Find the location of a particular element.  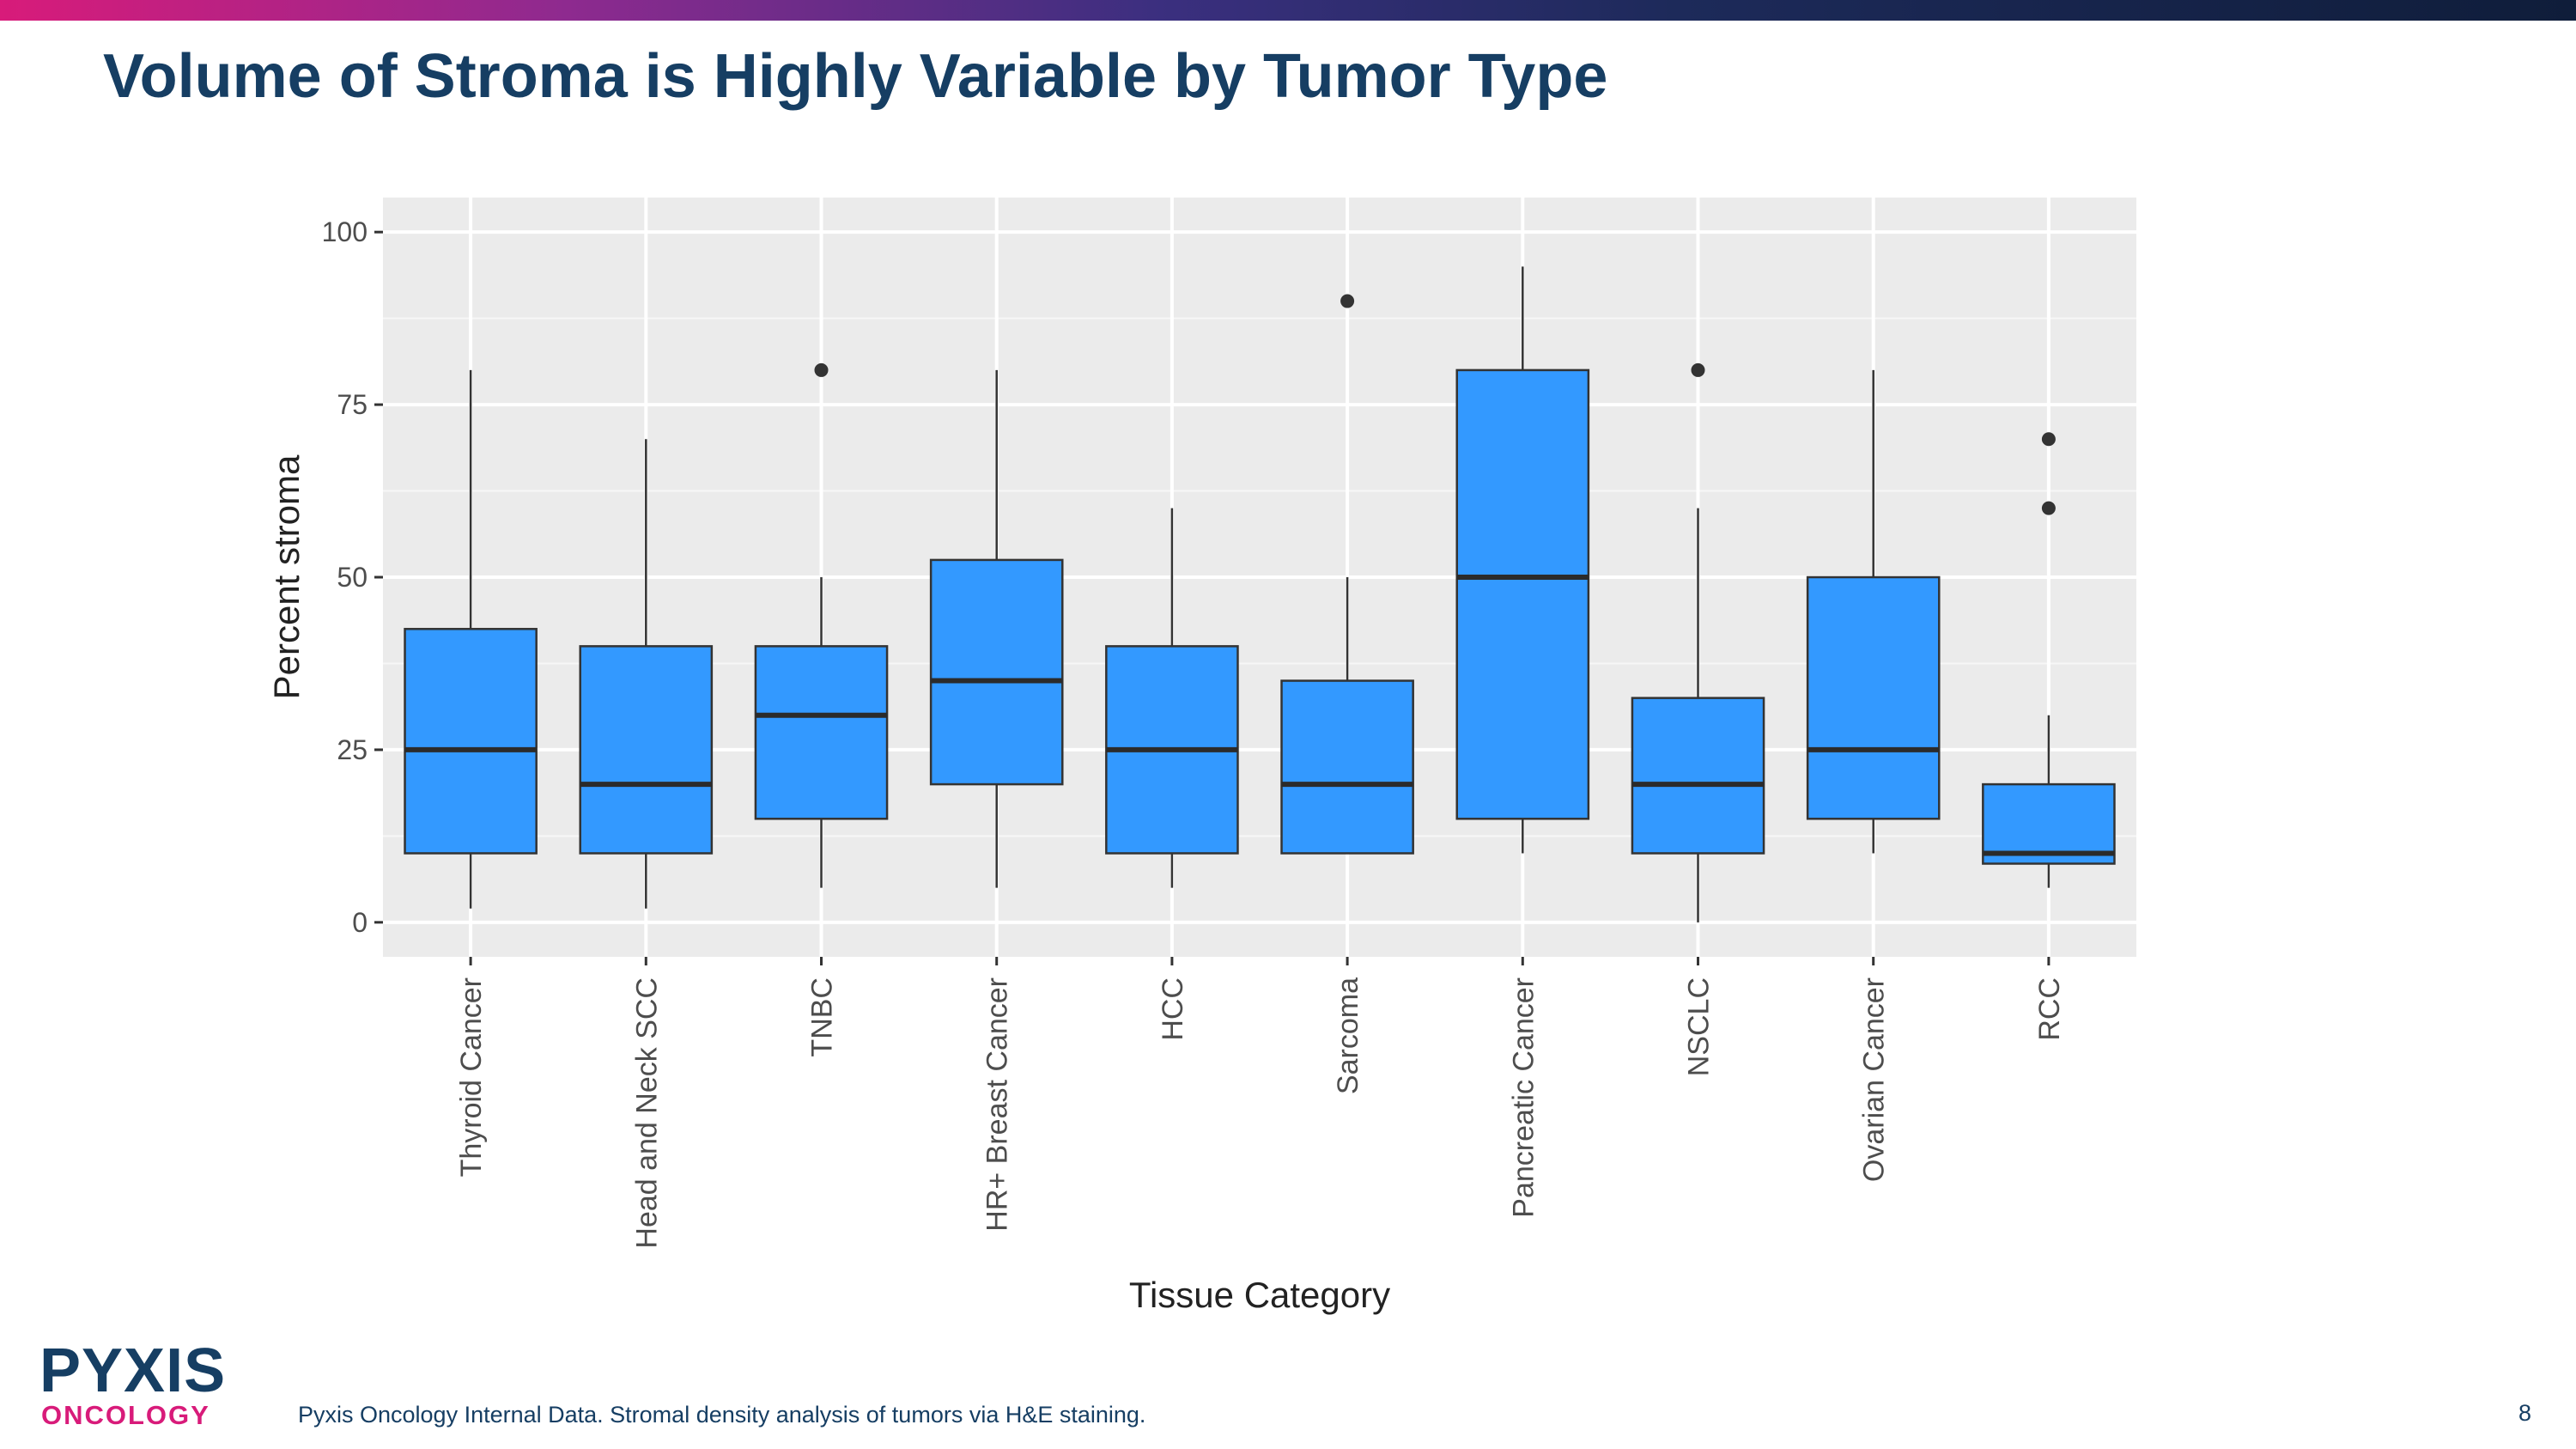

y-tick-label: 75 is located at coordinates (353, 404).